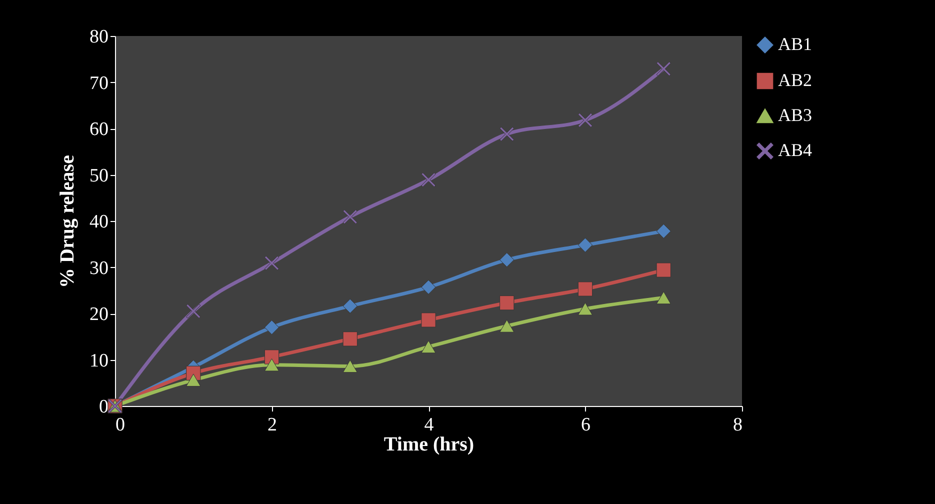 The height and width of the screenshot is (504, 935). I want to click on legend-label: AB1, so click(795, 44).